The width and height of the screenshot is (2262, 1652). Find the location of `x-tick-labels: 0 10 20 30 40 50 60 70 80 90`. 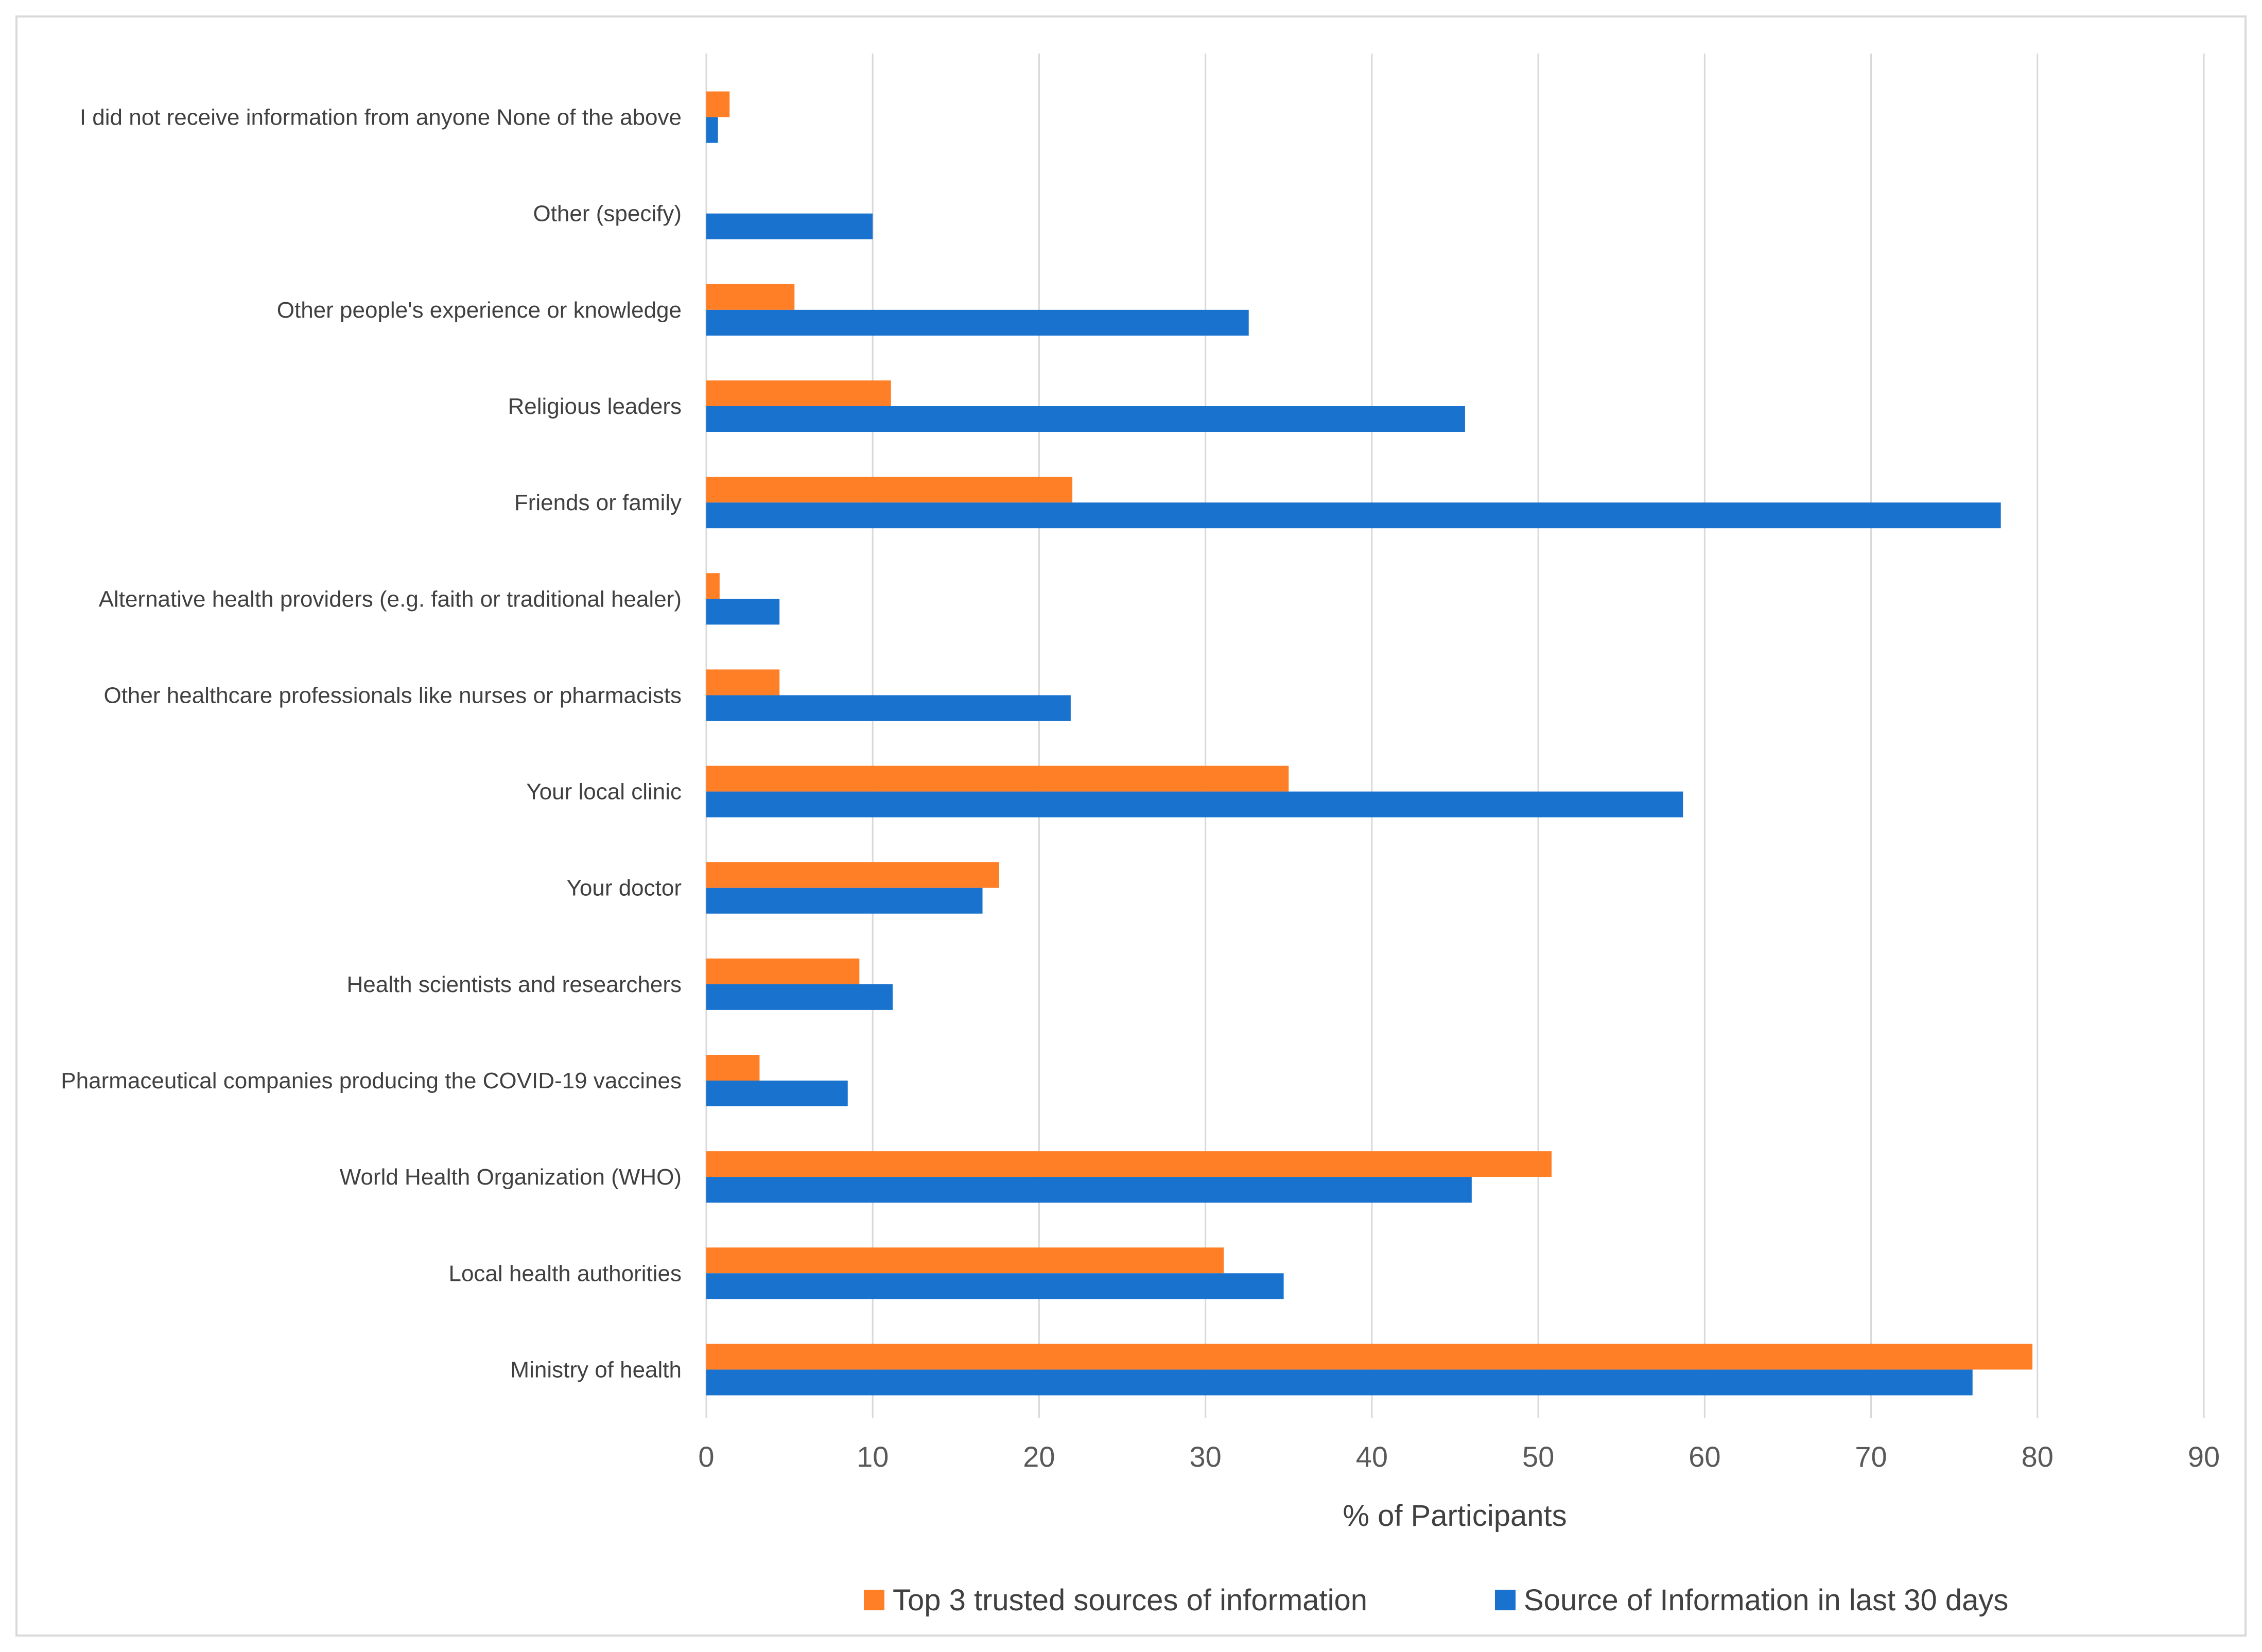

x-tick-labels: 0 10 20 30 40 50 60 70 80 90 is located at coordinates (1459, 1456).